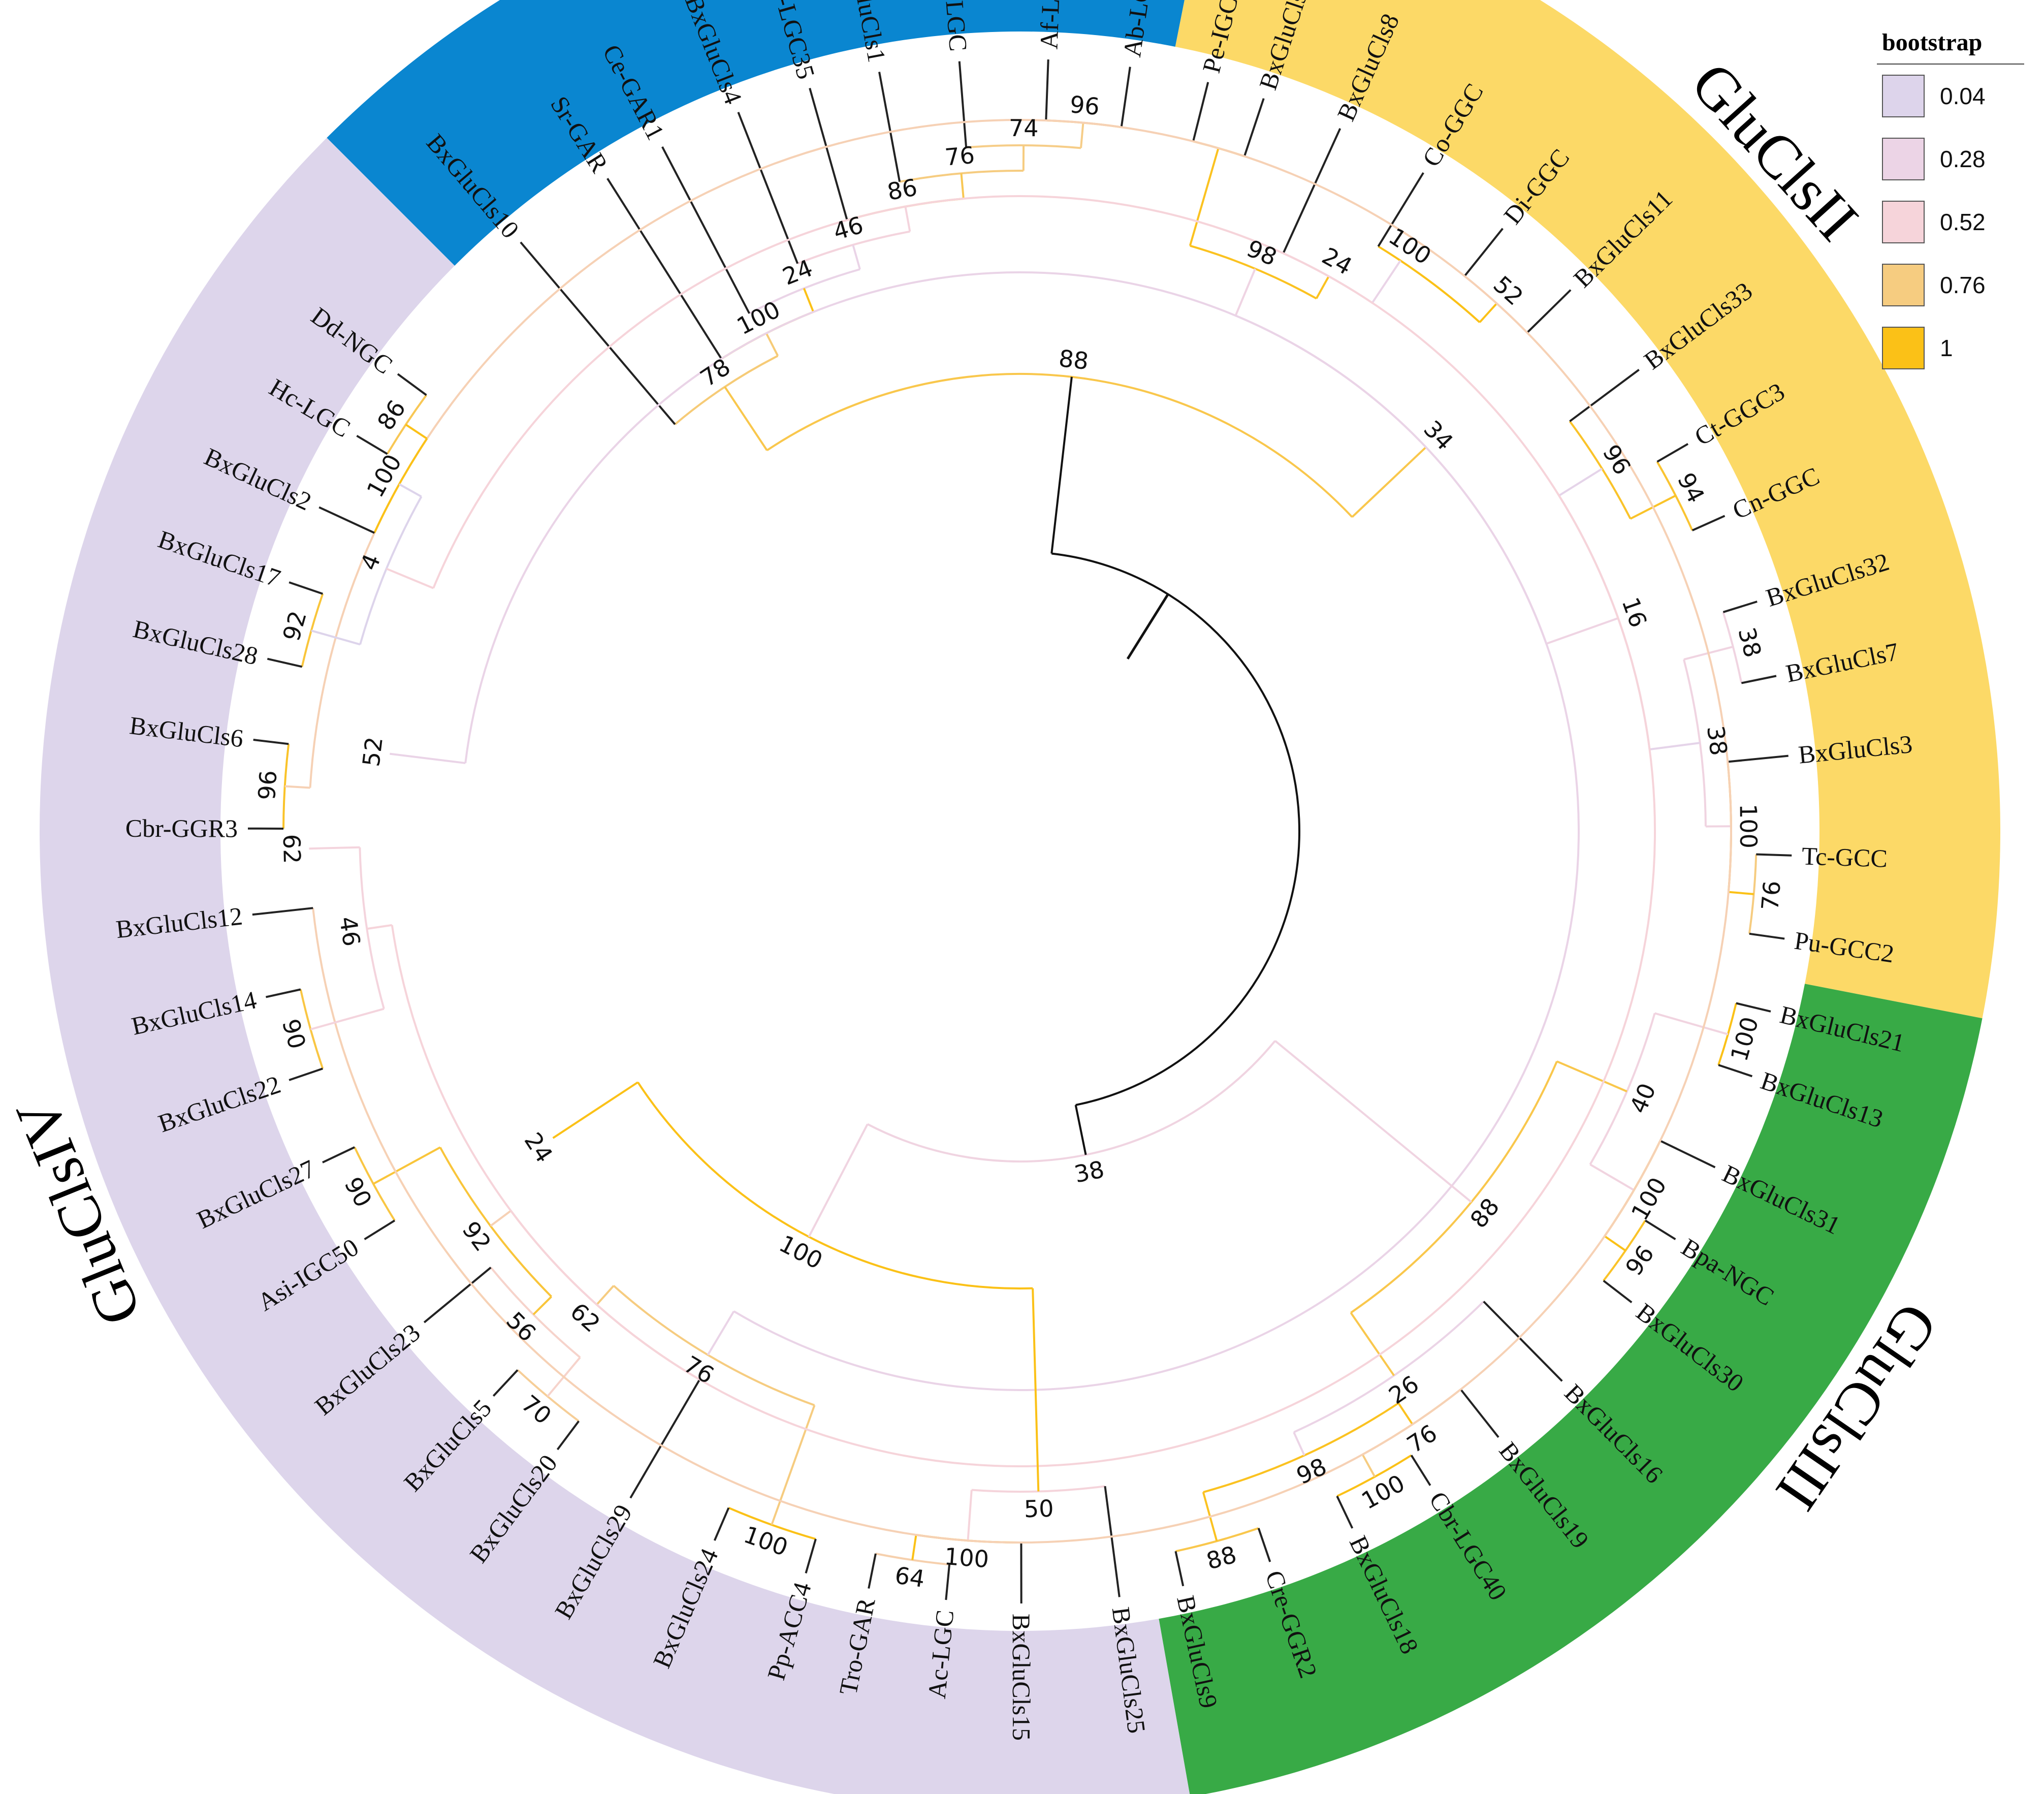 This screenshot has height=1794, width=2044. I want to click on bootstrap-value: 26, so click(1404, 1390).